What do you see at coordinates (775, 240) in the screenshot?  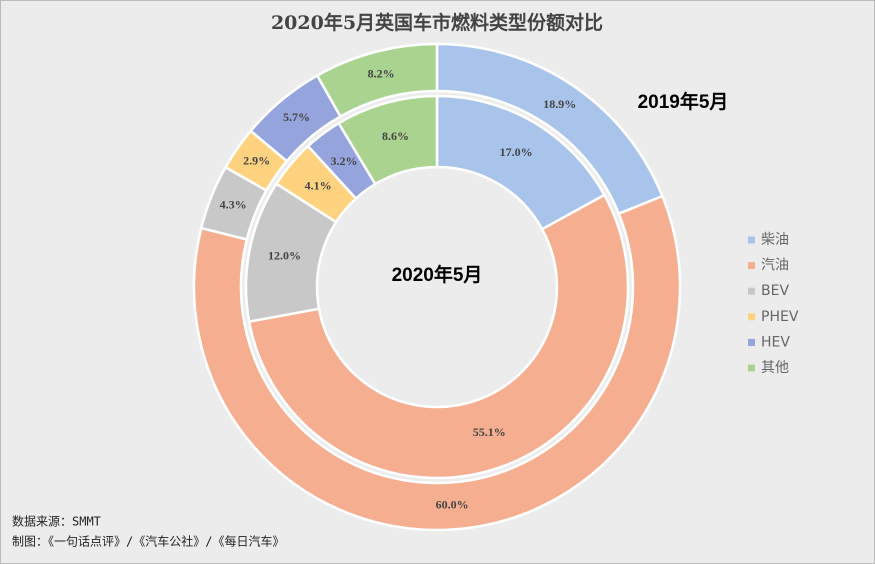 I see `legend-label: 柴油` at bounding box center [775, 240].